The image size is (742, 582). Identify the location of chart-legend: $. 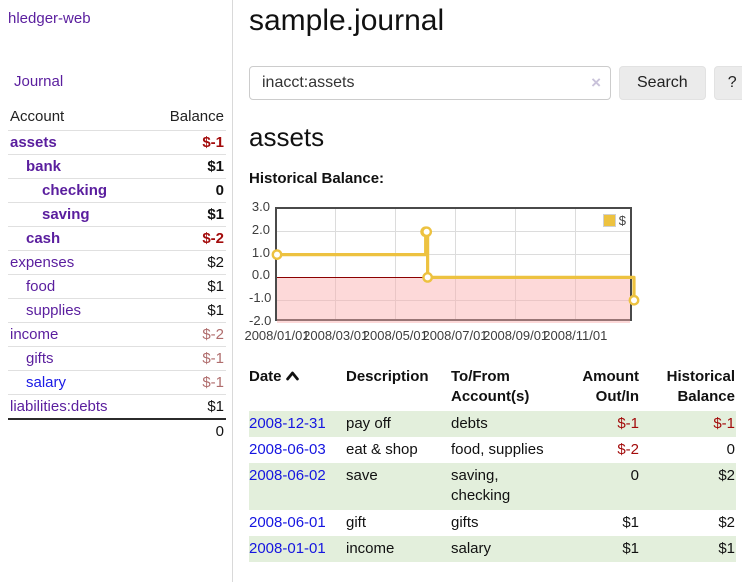
(614, 220).